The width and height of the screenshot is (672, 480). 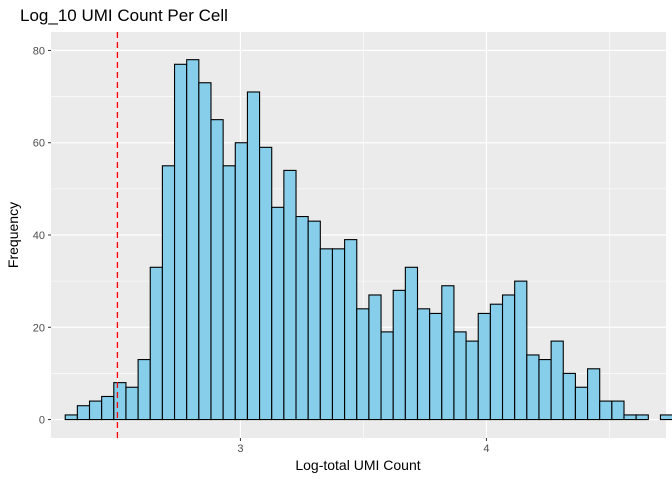 I want to click on y-tick-label: 20, so click(x=39, y=328).